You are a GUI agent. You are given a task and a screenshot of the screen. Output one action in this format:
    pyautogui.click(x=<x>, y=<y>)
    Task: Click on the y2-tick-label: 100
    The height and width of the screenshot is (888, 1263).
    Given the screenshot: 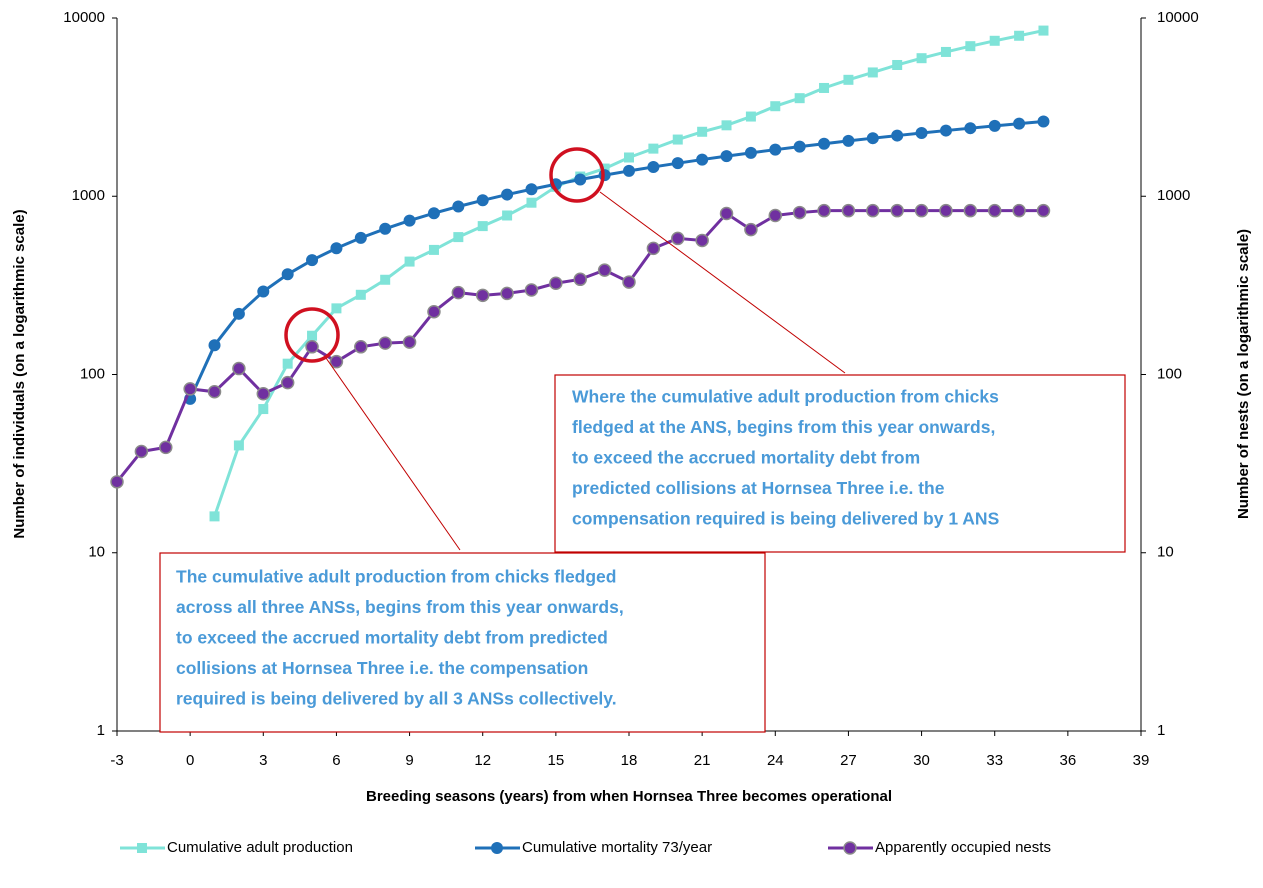 What is the action you would take?
    pyautogui.click(x=1169, y=373)
    